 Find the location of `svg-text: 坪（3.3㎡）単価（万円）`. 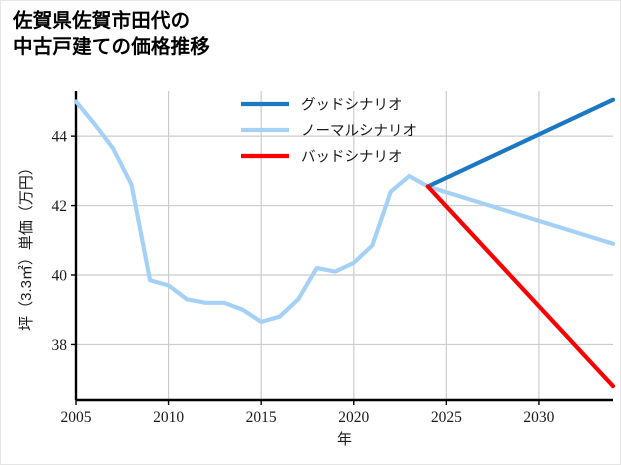

svg-text: 坪（3.3㎡）単価（万円） is located at coordinates (26, 245).